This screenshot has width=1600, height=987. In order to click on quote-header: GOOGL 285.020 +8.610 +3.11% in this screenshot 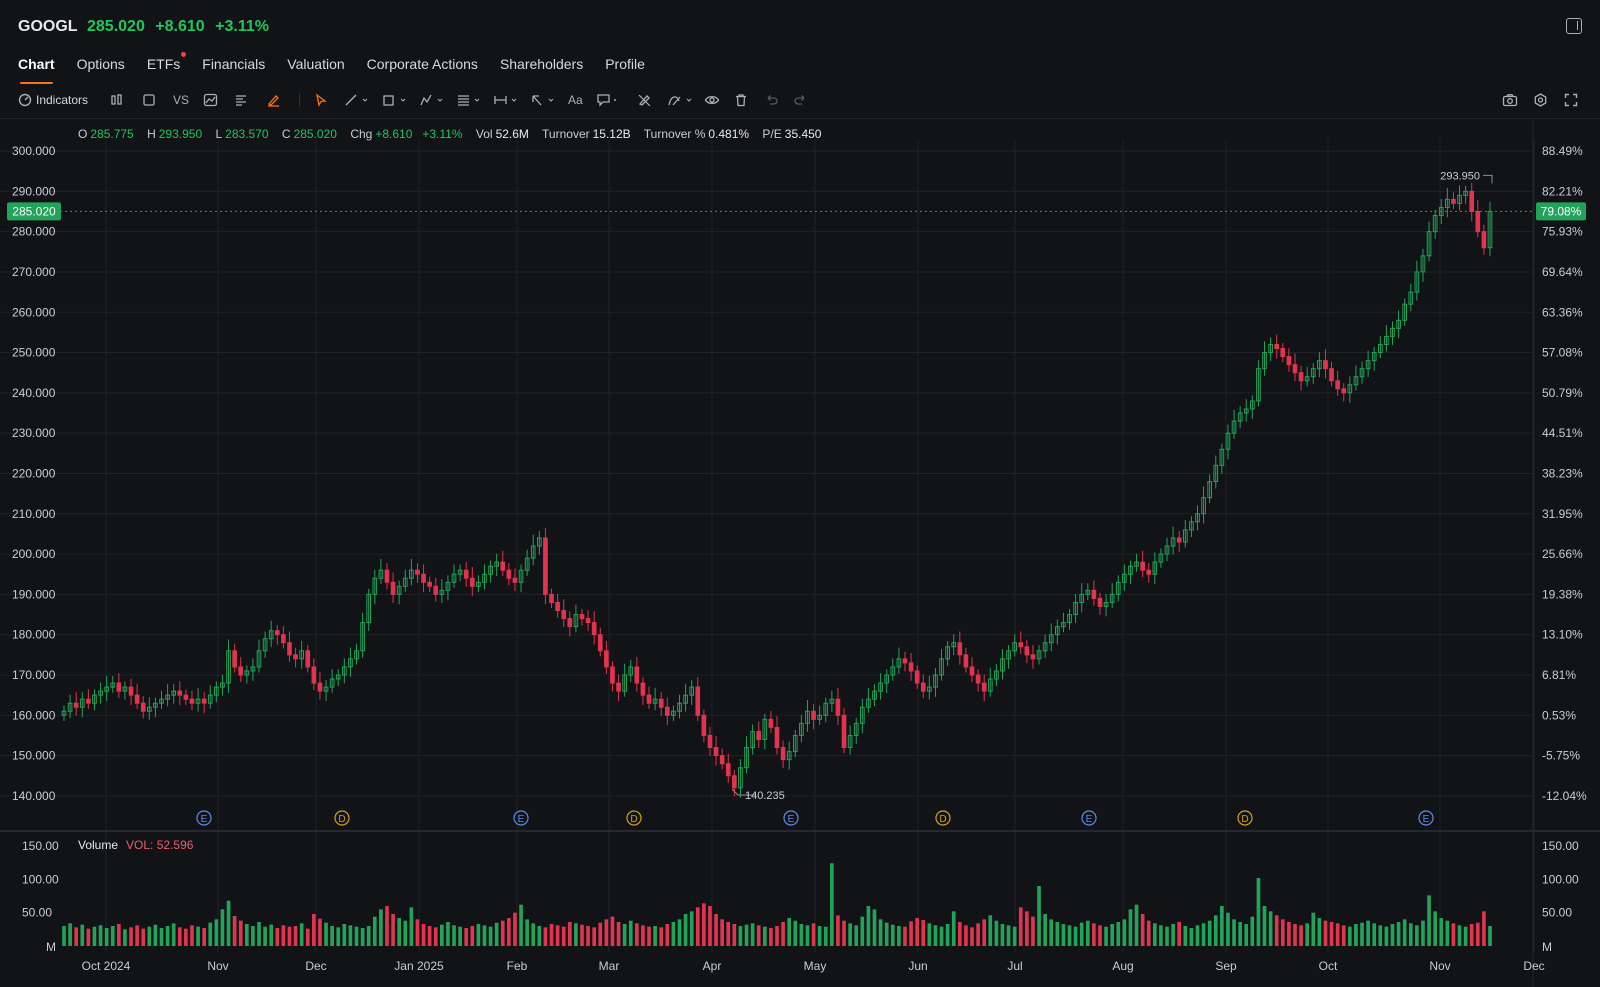, I will do `click(800, 26)`.